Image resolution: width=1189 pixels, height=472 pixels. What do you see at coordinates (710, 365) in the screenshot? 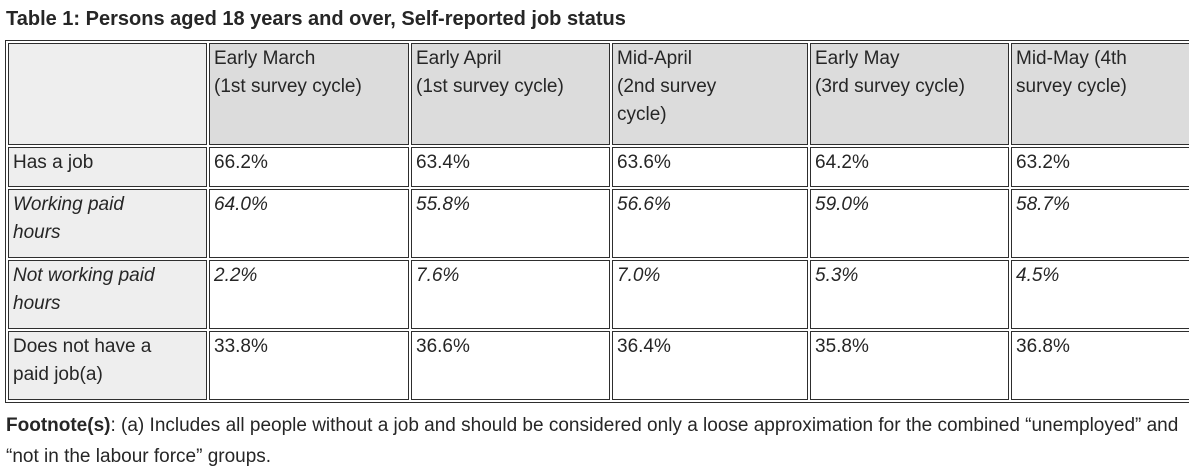
I see `table-cell: 36.4%` at bounding box center [710, 365].